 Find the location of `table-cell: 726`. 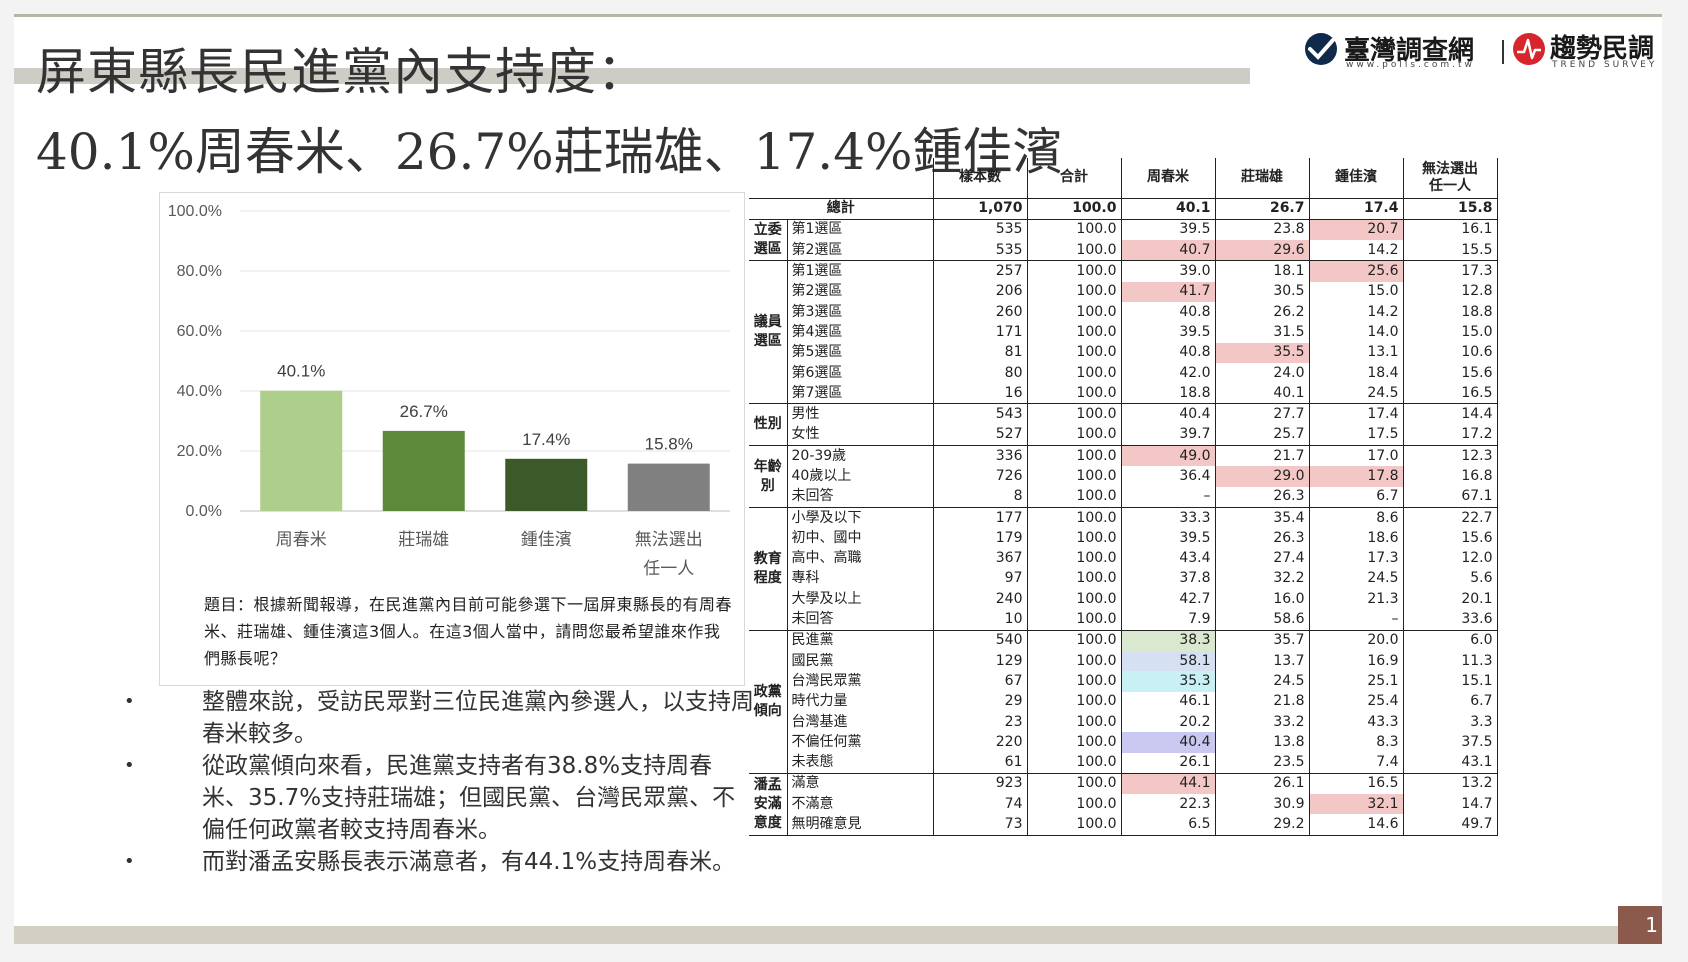

table-cell: 726 is located at coordinates (979, 476).